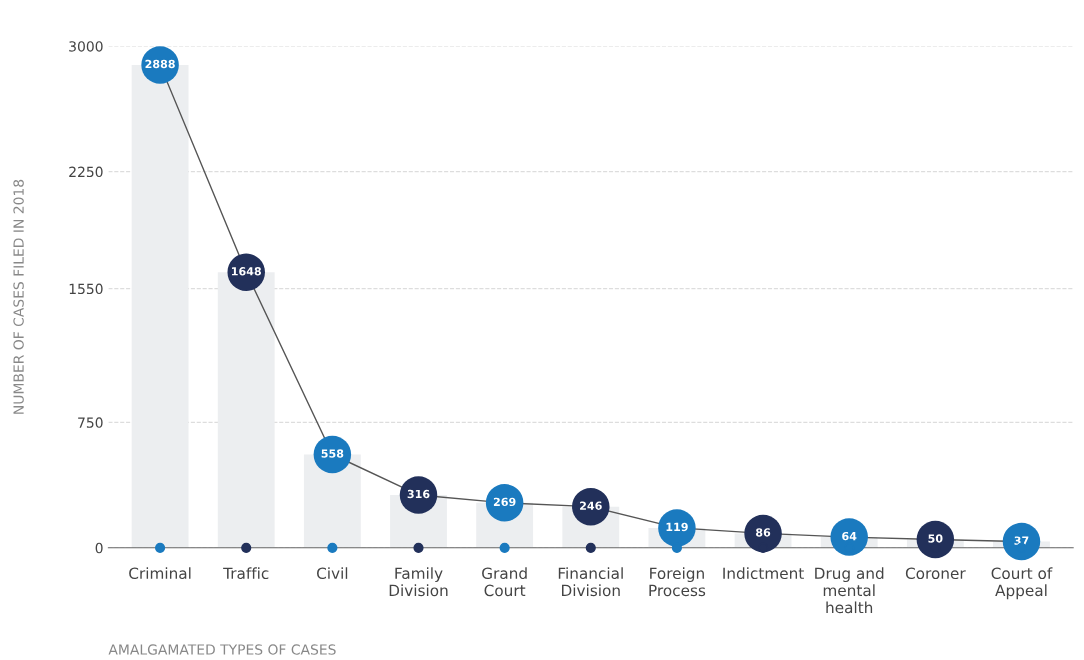 The width and height of the screenshot is (1084, 660). What do you see at coordinates (90, 422) in the screenshot?
I see `y-tick-label: 750` at bounding box center [90, 422].